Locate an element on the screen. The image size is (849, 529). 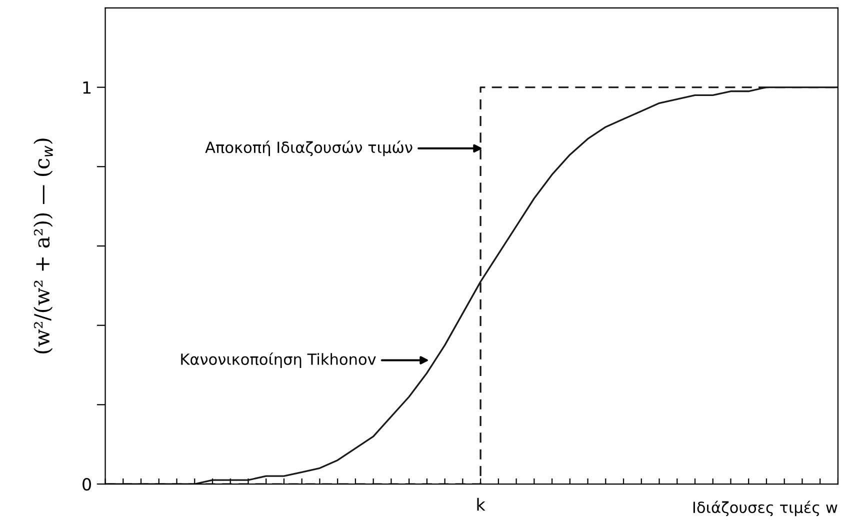
x-axis-title: Ιδιάζουσες τιμές w is located at coordinates (765, 508).